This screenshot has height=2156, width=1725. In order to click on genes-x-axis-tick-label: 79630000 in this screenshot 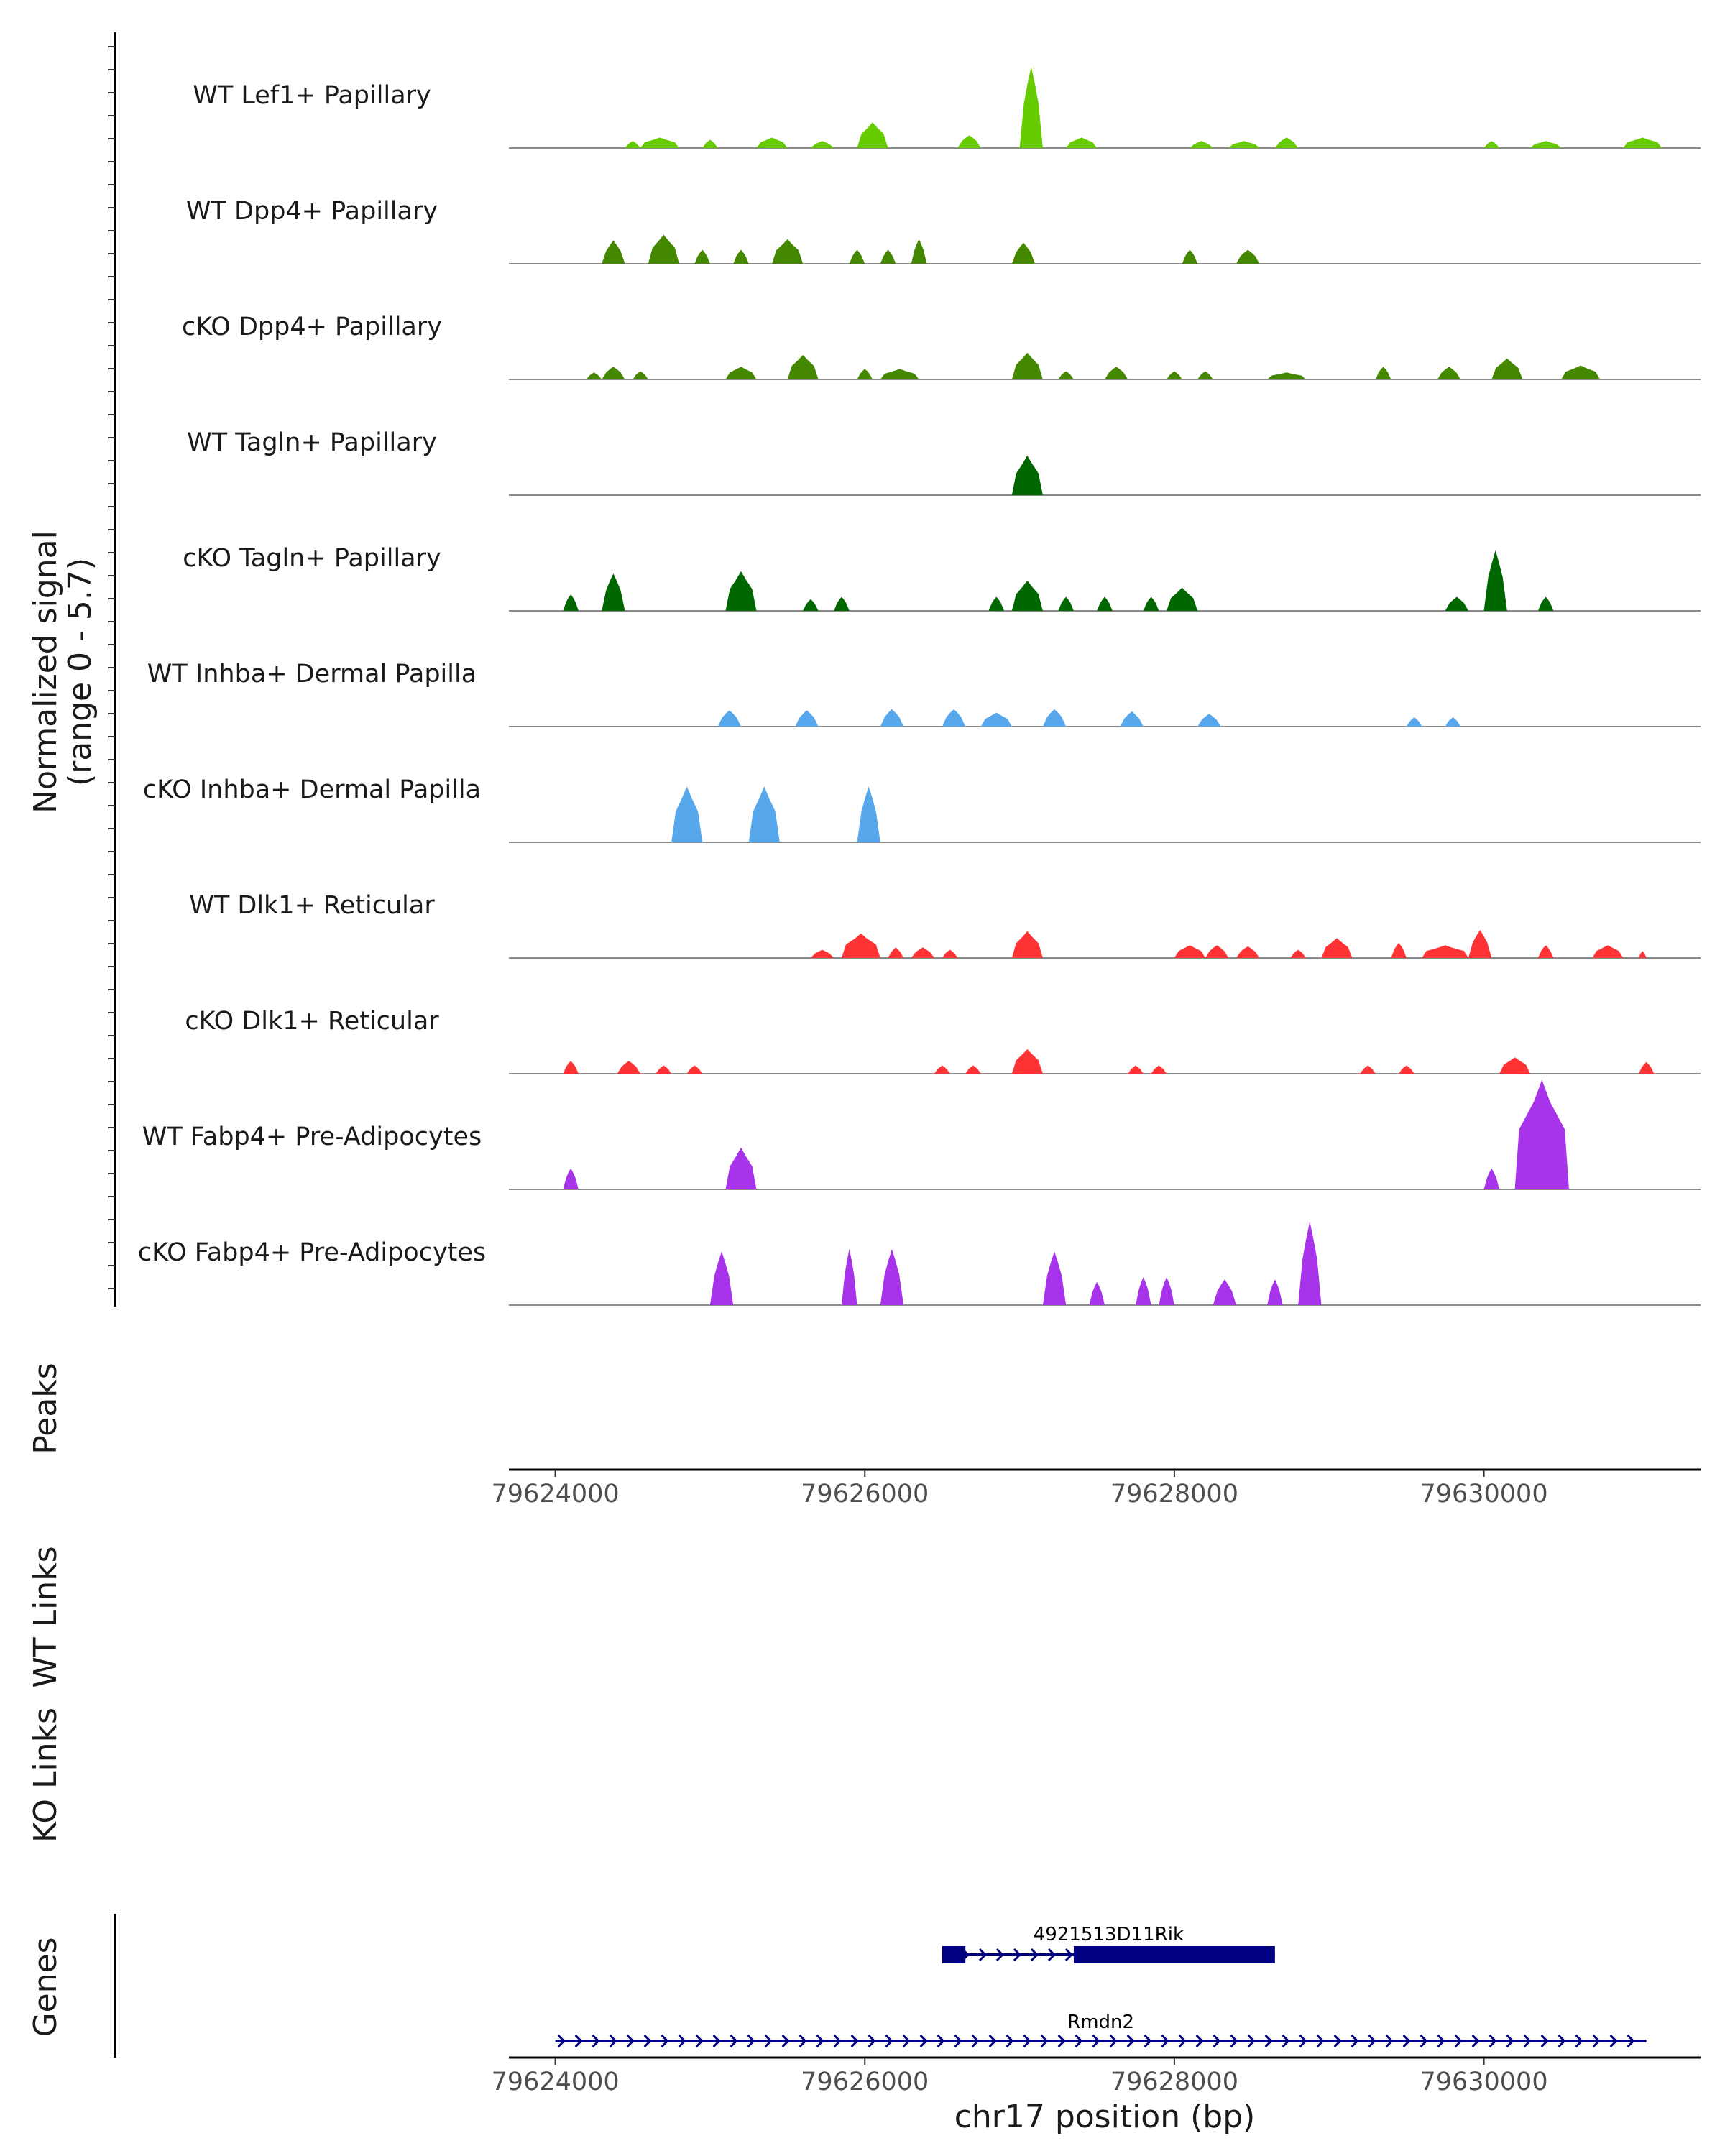, I will do `click(1483, 2082)`.